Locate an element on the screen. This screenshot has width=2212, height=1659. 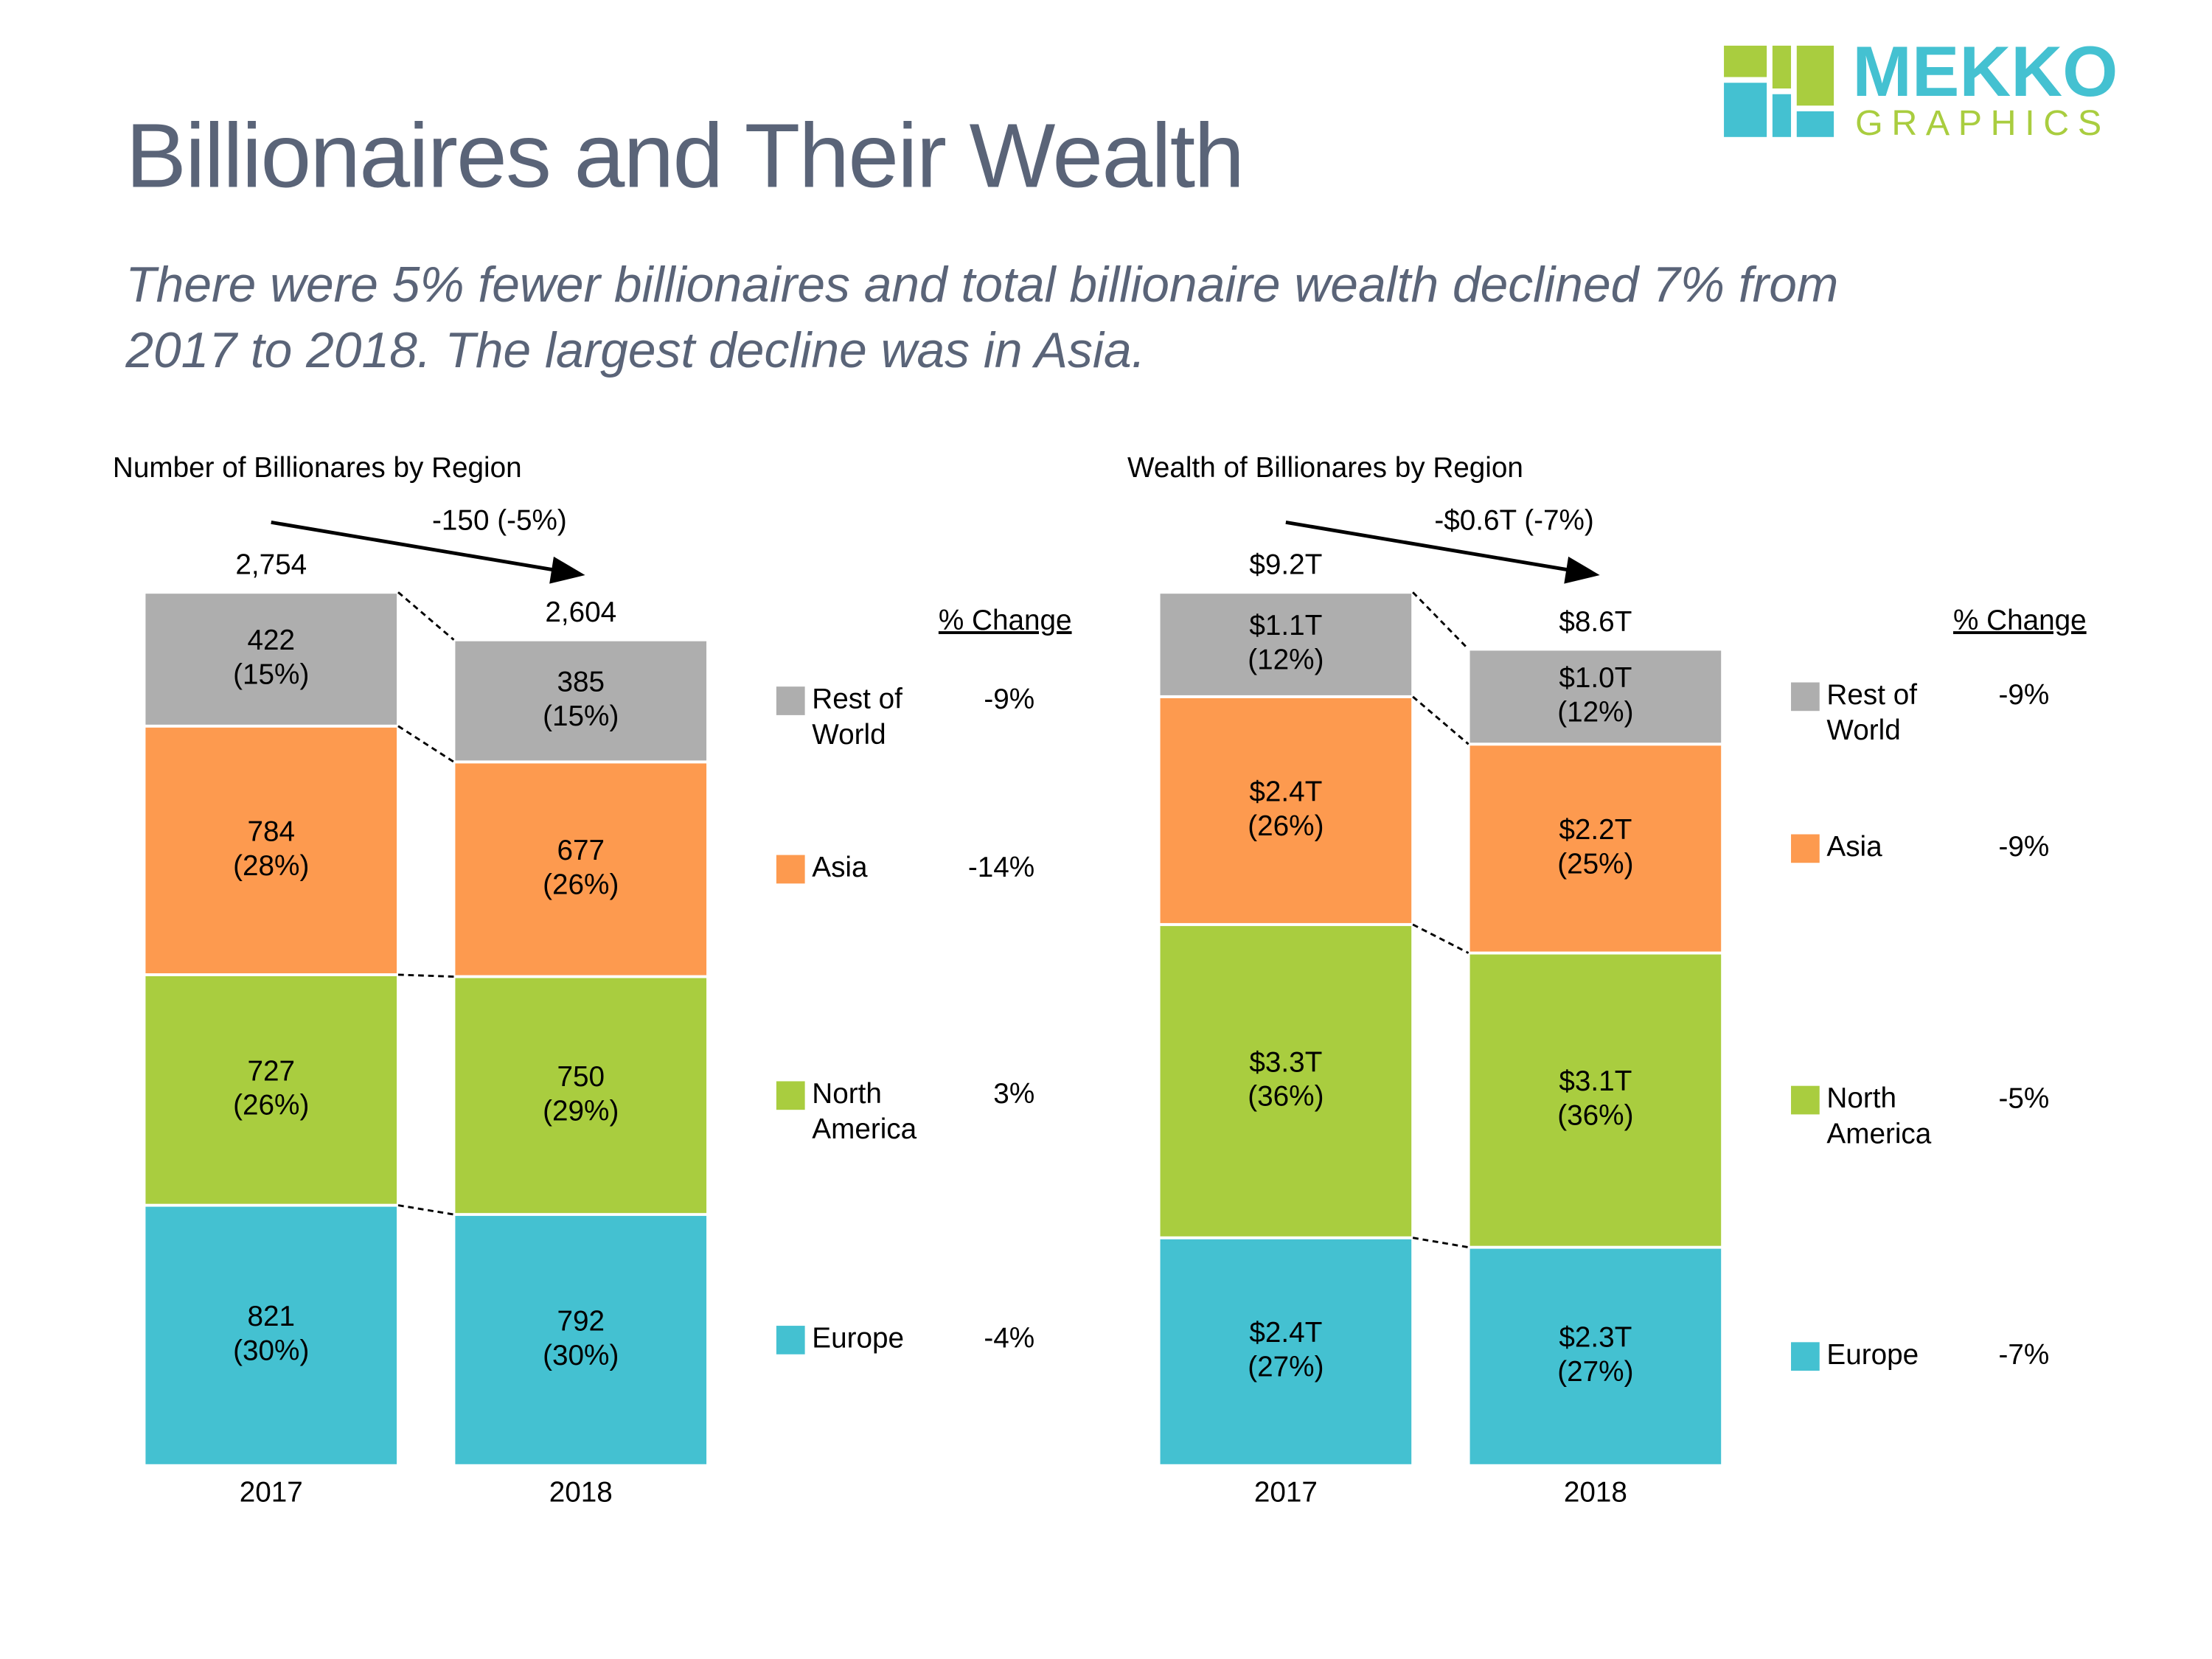
share-label: (30%) is located at coordinates (271, 1351).